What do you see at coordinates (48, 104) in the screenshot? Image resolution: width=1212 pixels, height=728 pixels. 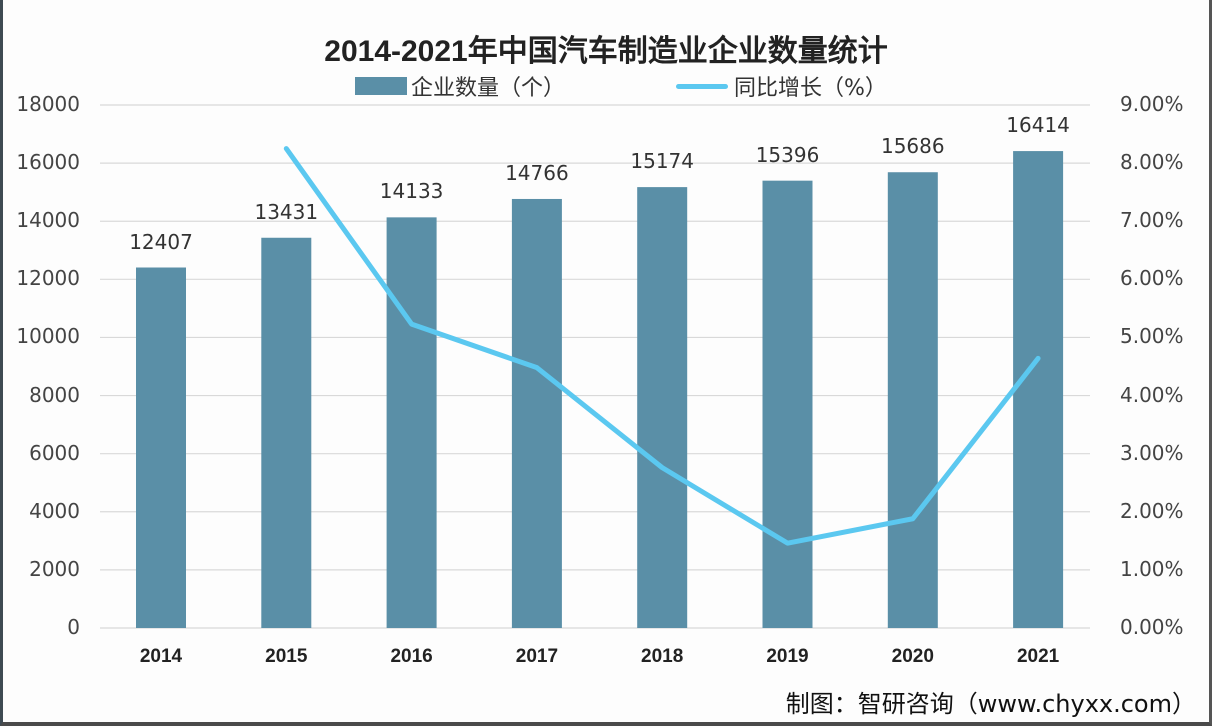 I see `left-axis-tick: 18000` at bounding box center [48, 104].